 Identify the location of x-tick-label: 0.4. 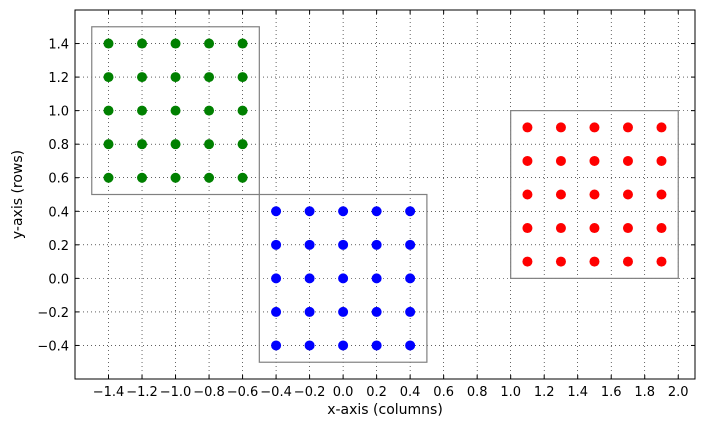
(410, 392).